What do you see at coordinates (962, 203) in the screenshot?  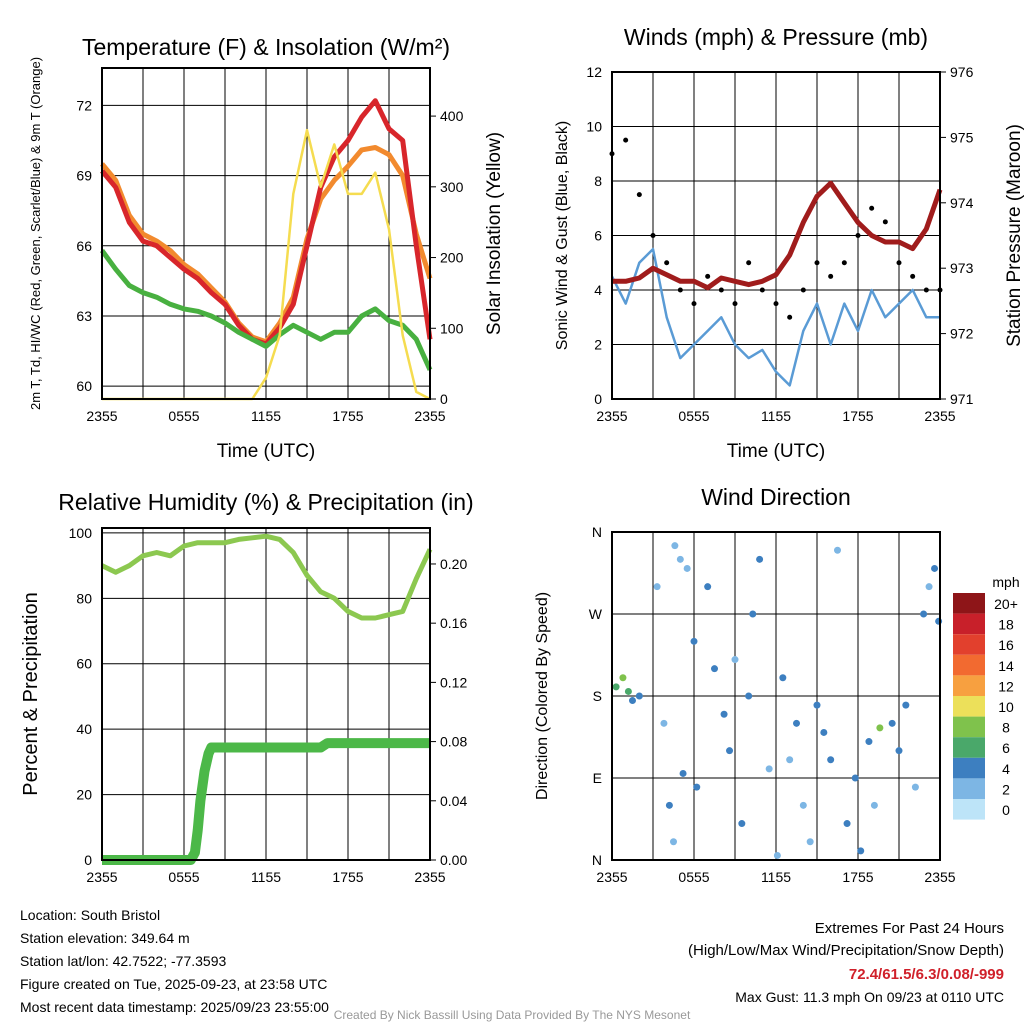 I see `y2-tick-label: 974` at bounding box center [962, 203].